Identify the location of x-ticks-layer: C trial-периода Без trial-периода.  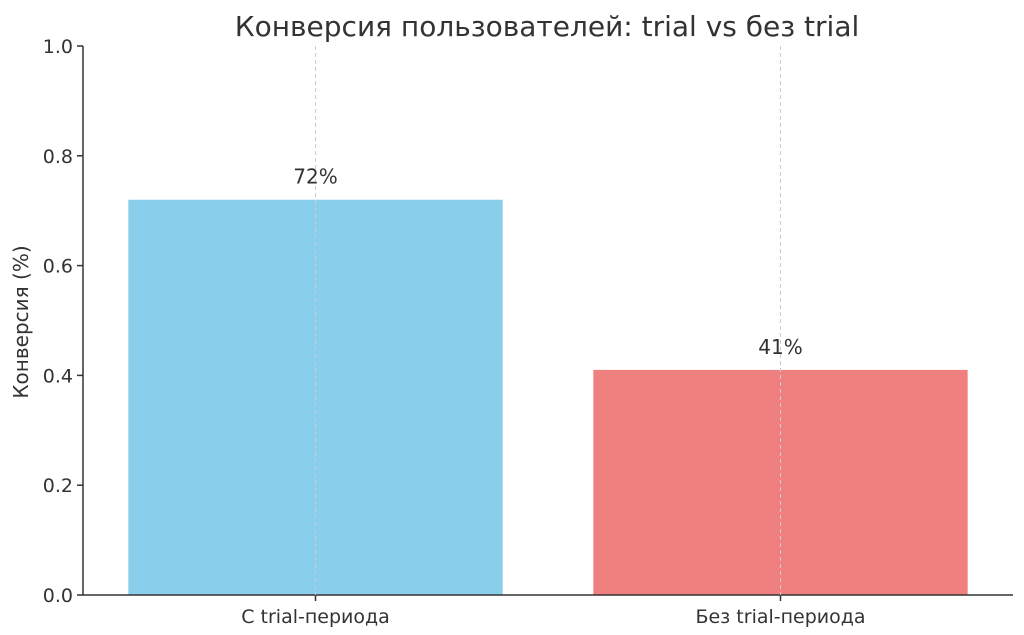
(553, 611).